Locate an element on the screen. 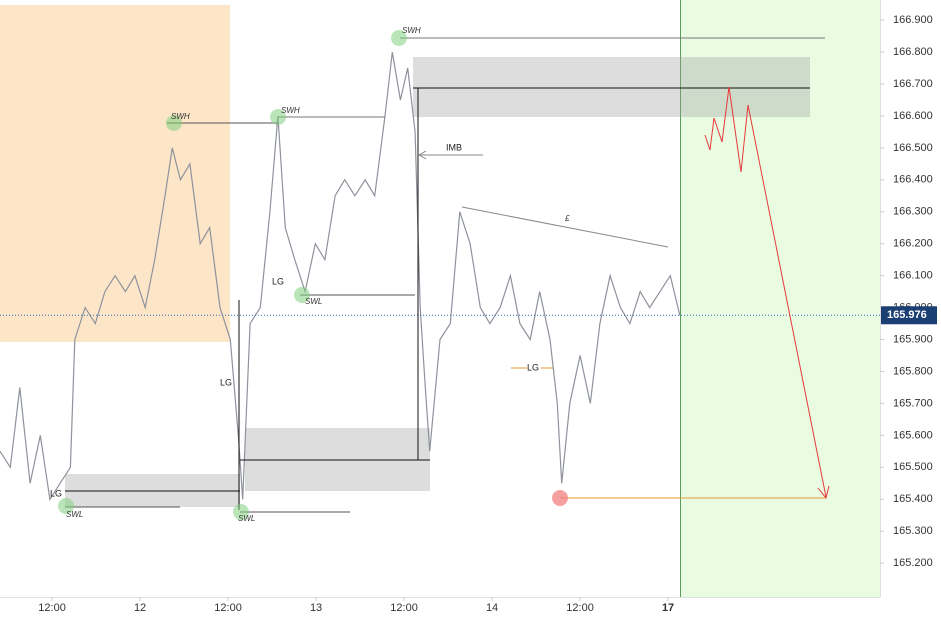 This screenshot has height=617, width=941. orange-zone is located at coordinates (115, 173).